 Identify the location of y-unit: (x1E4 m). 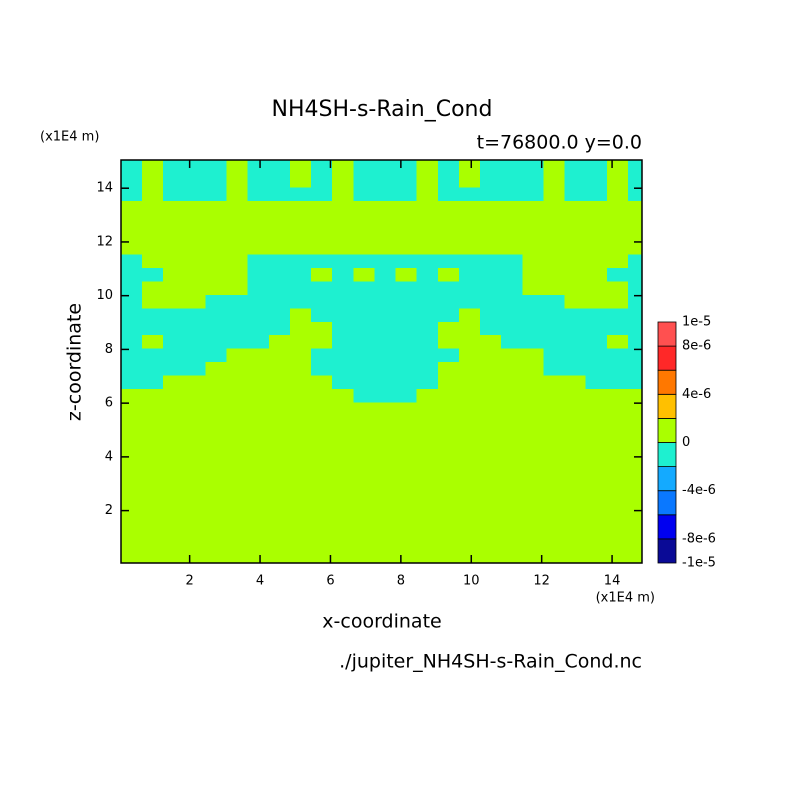
(69, 137).